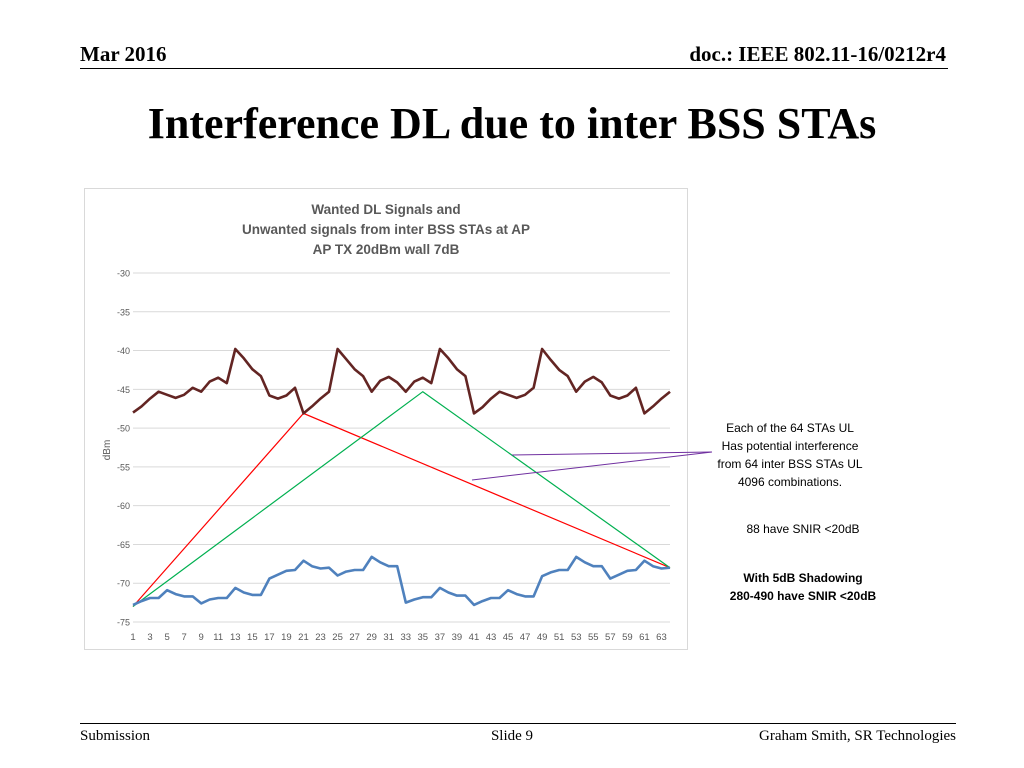  I want to click on chart-y-axis-label: dBm, so click(107, 450).